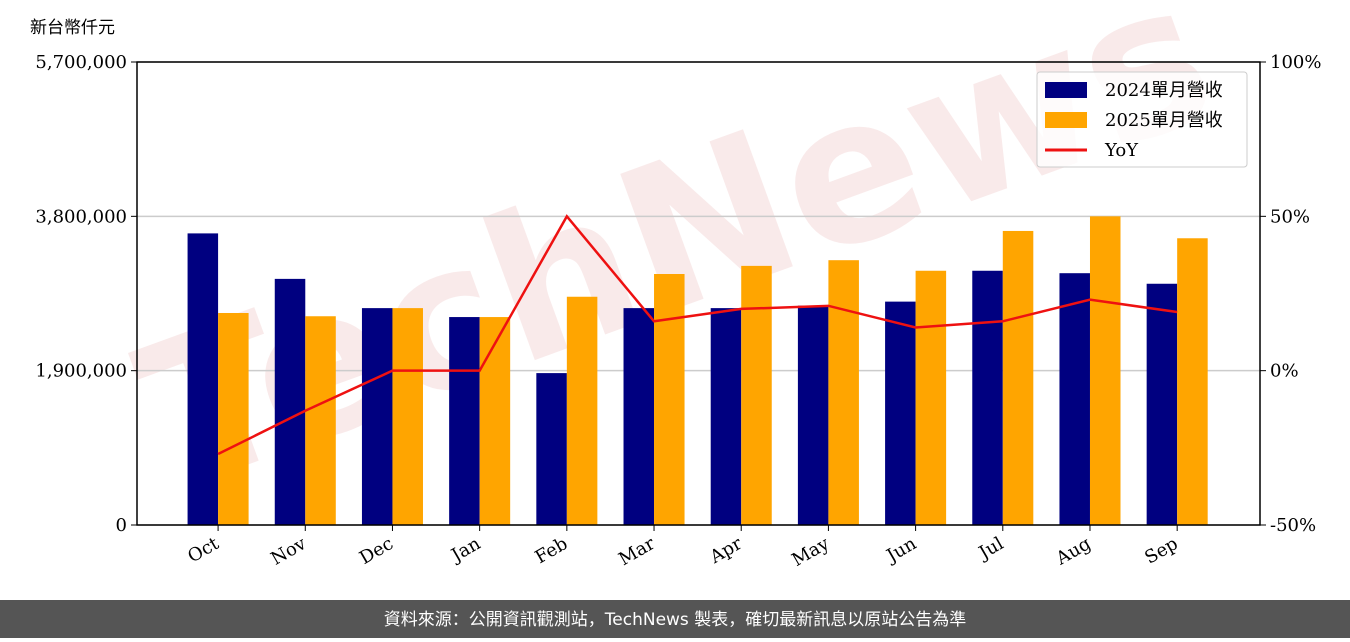 The image size is (1350, 642). What do you see at coordinates (81, 62) in the screenshot?
I see `y-tick-label: 5,700,000` at bounding box center [81, 62].